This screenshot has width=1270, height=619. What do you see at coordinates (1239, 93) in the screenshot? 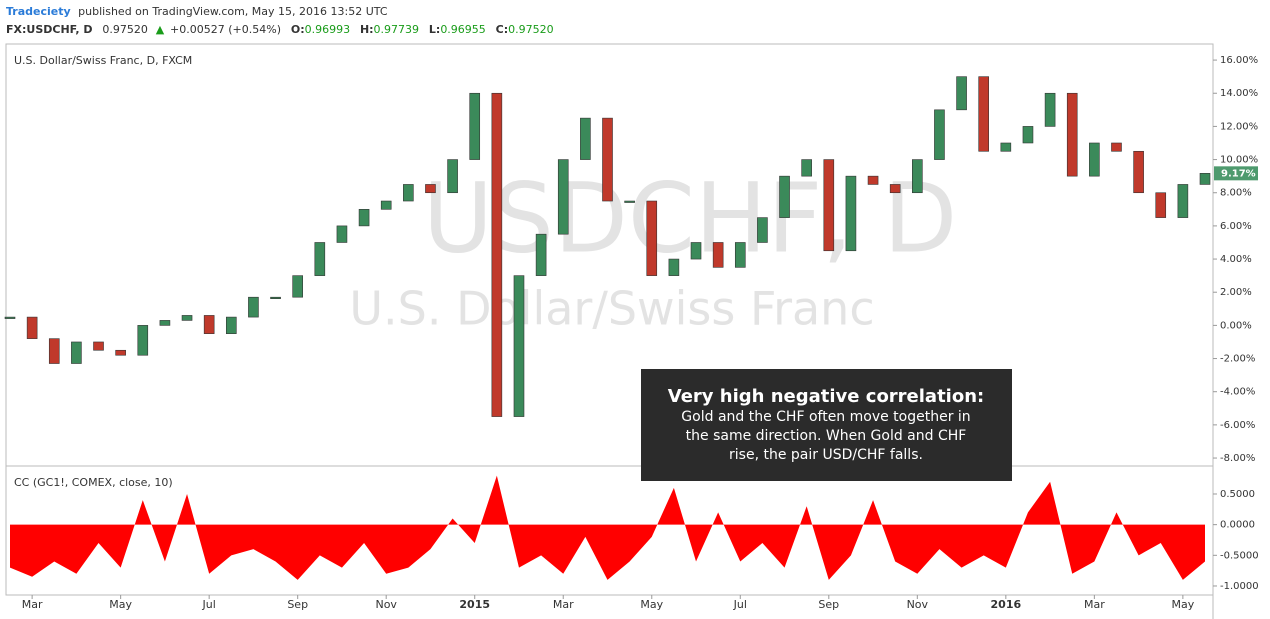
I see `y-tick-label: 14.00%` at bounding box center [1239, 93].